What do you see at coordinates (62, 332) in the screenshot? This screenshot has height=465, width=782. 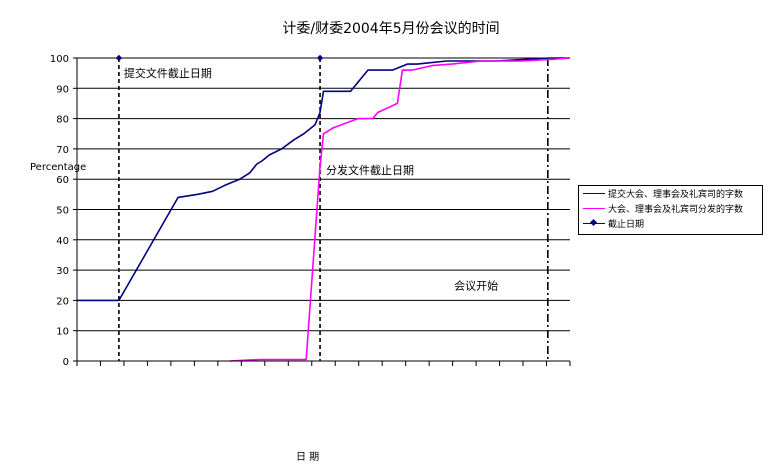 I see `y-tick-label: 10` at bounding box center [62, 332].